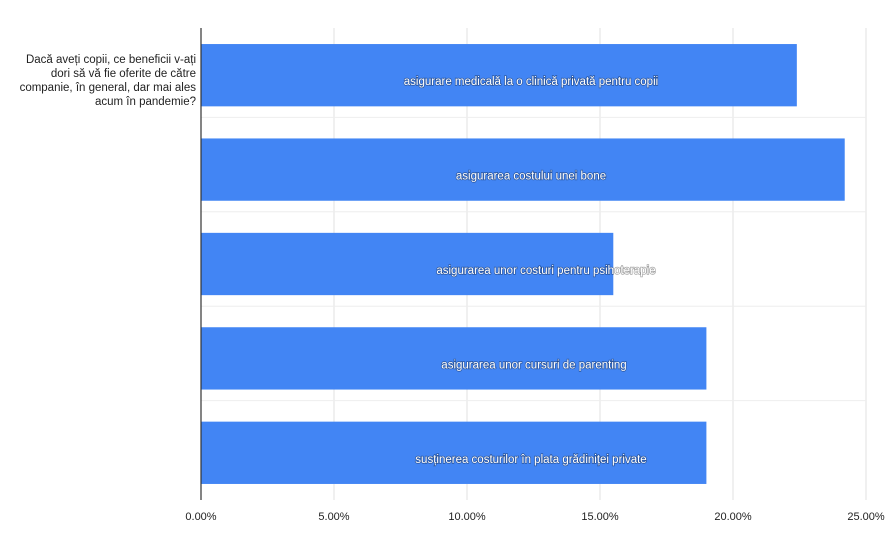 The image size is (894, 551). I want to click on x-tick-label: 15.00%, so click(600, 517).